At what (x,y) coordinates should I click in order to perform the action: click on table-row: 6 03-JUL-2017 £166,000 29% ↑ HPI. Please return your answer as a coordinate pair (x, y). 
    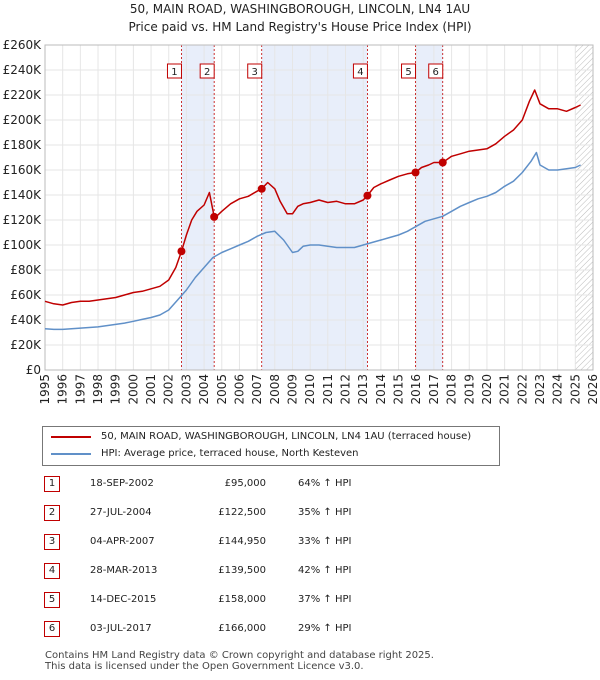
    Looking at the image, I should click on (300, 629).